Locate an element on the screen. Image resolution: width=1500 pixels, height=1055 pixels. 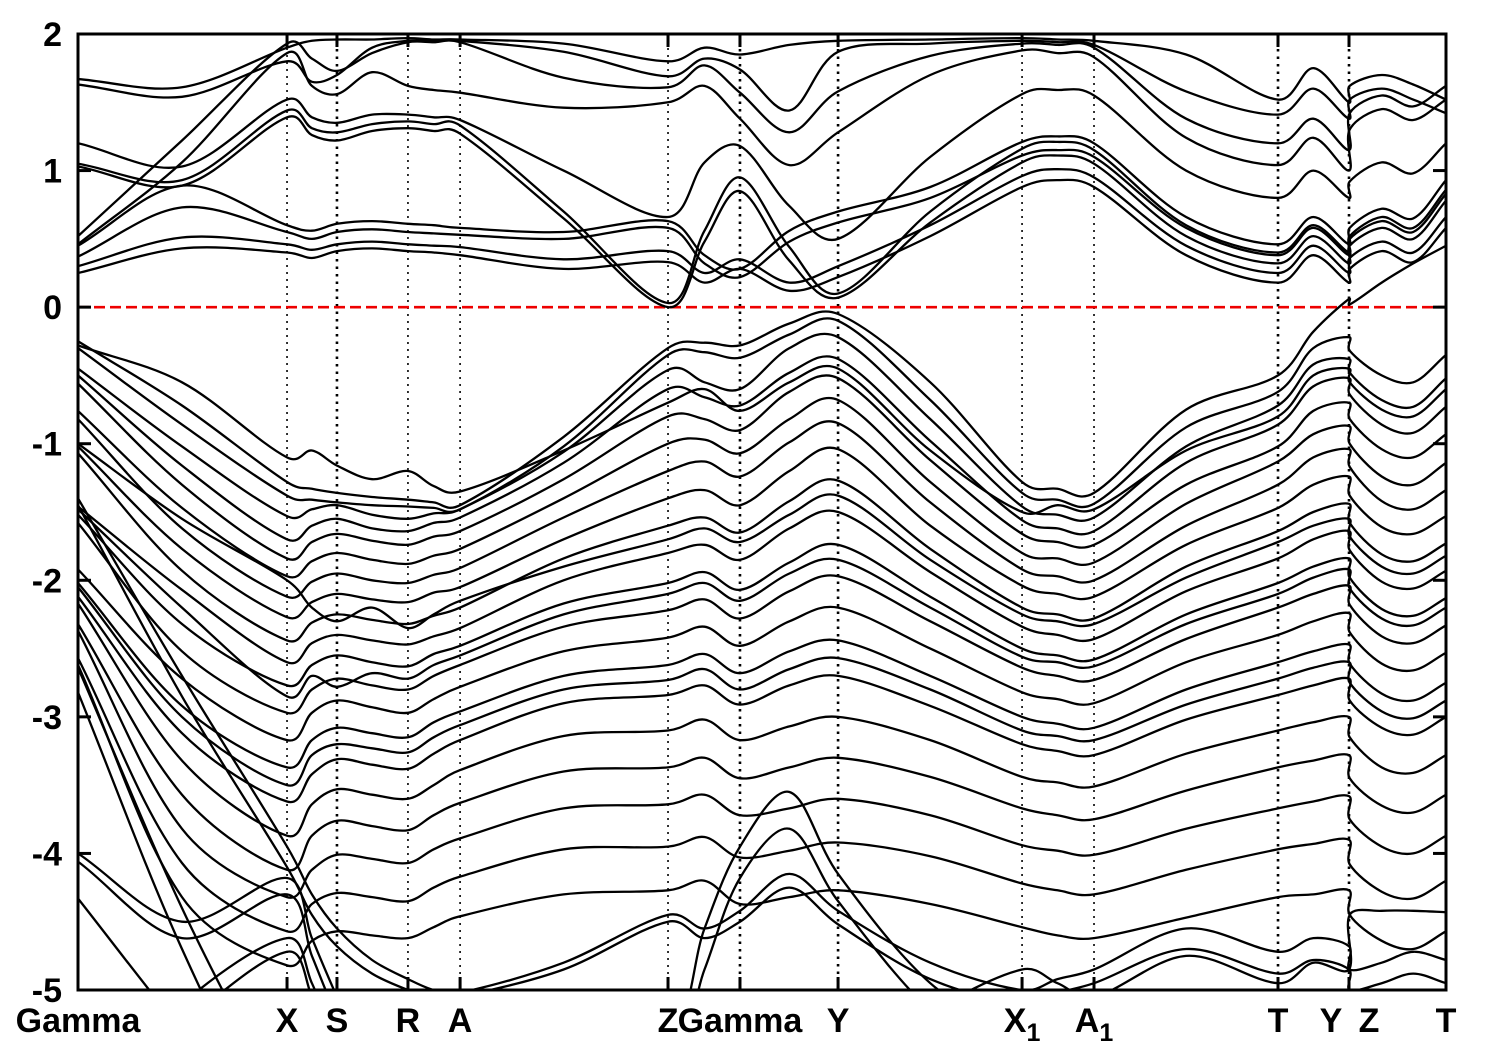
x-axis-label: X is located at coordinates (287, 1021).